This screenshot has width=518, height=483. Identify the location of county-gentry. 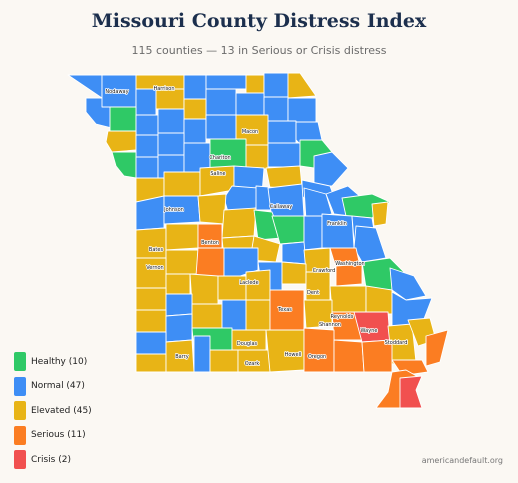
(146, 102).